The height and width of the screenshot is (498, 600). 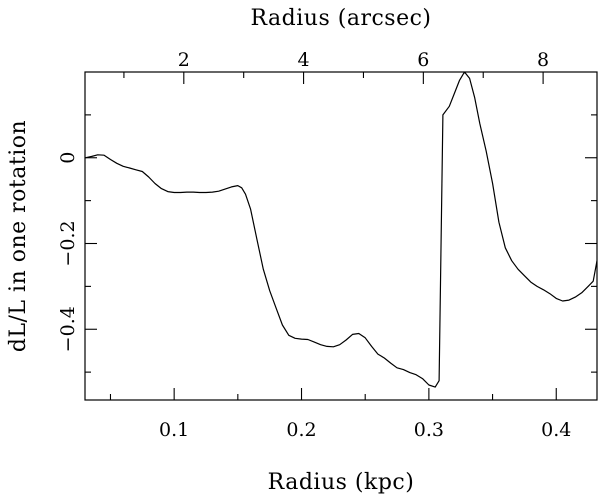 What do you see at coordinates (543, 60) in the screenshot?
I see `x2-tick-label: 8` at bounding box center [543, 60].